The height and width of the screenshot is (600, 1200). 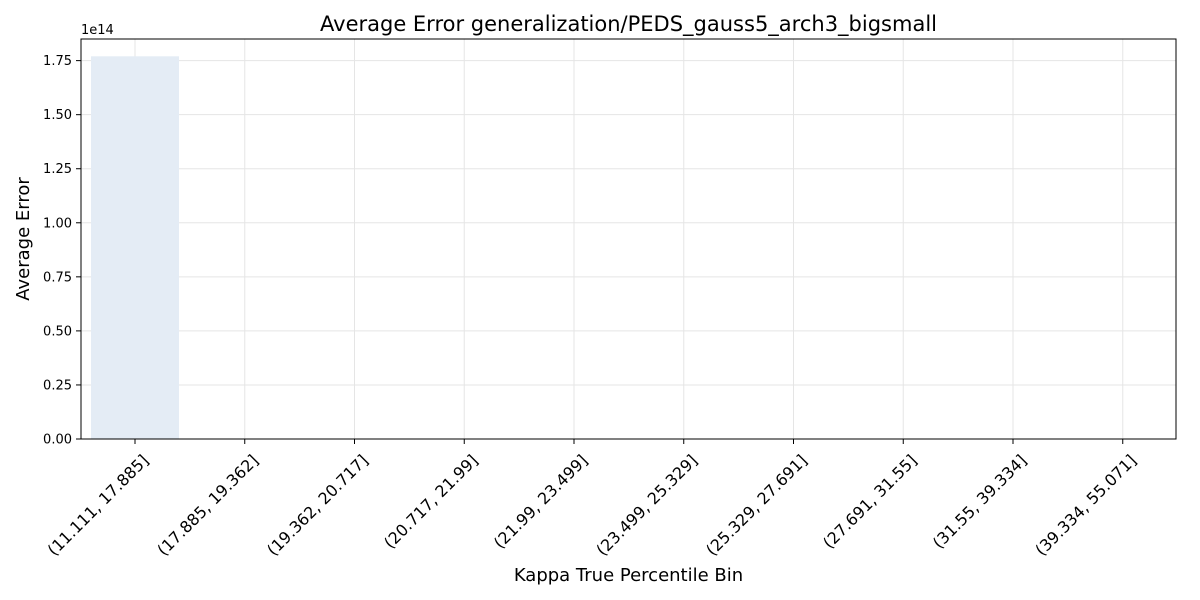 I want to click on x-tick-label: (23.499, 25.329], so click(x=646, y=505).